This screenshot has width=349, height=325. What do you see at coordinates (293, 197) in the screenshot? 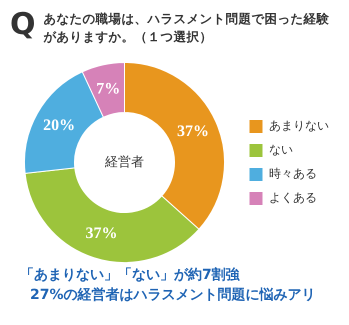
I see `legend-label: よくある` at bounding box center [293, 197].